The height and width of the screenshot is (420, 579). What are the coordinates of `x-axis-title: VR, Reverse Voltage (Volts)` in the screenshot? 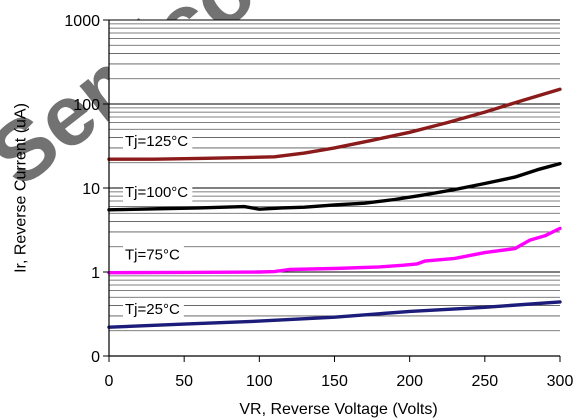 It's located at (338, 409).